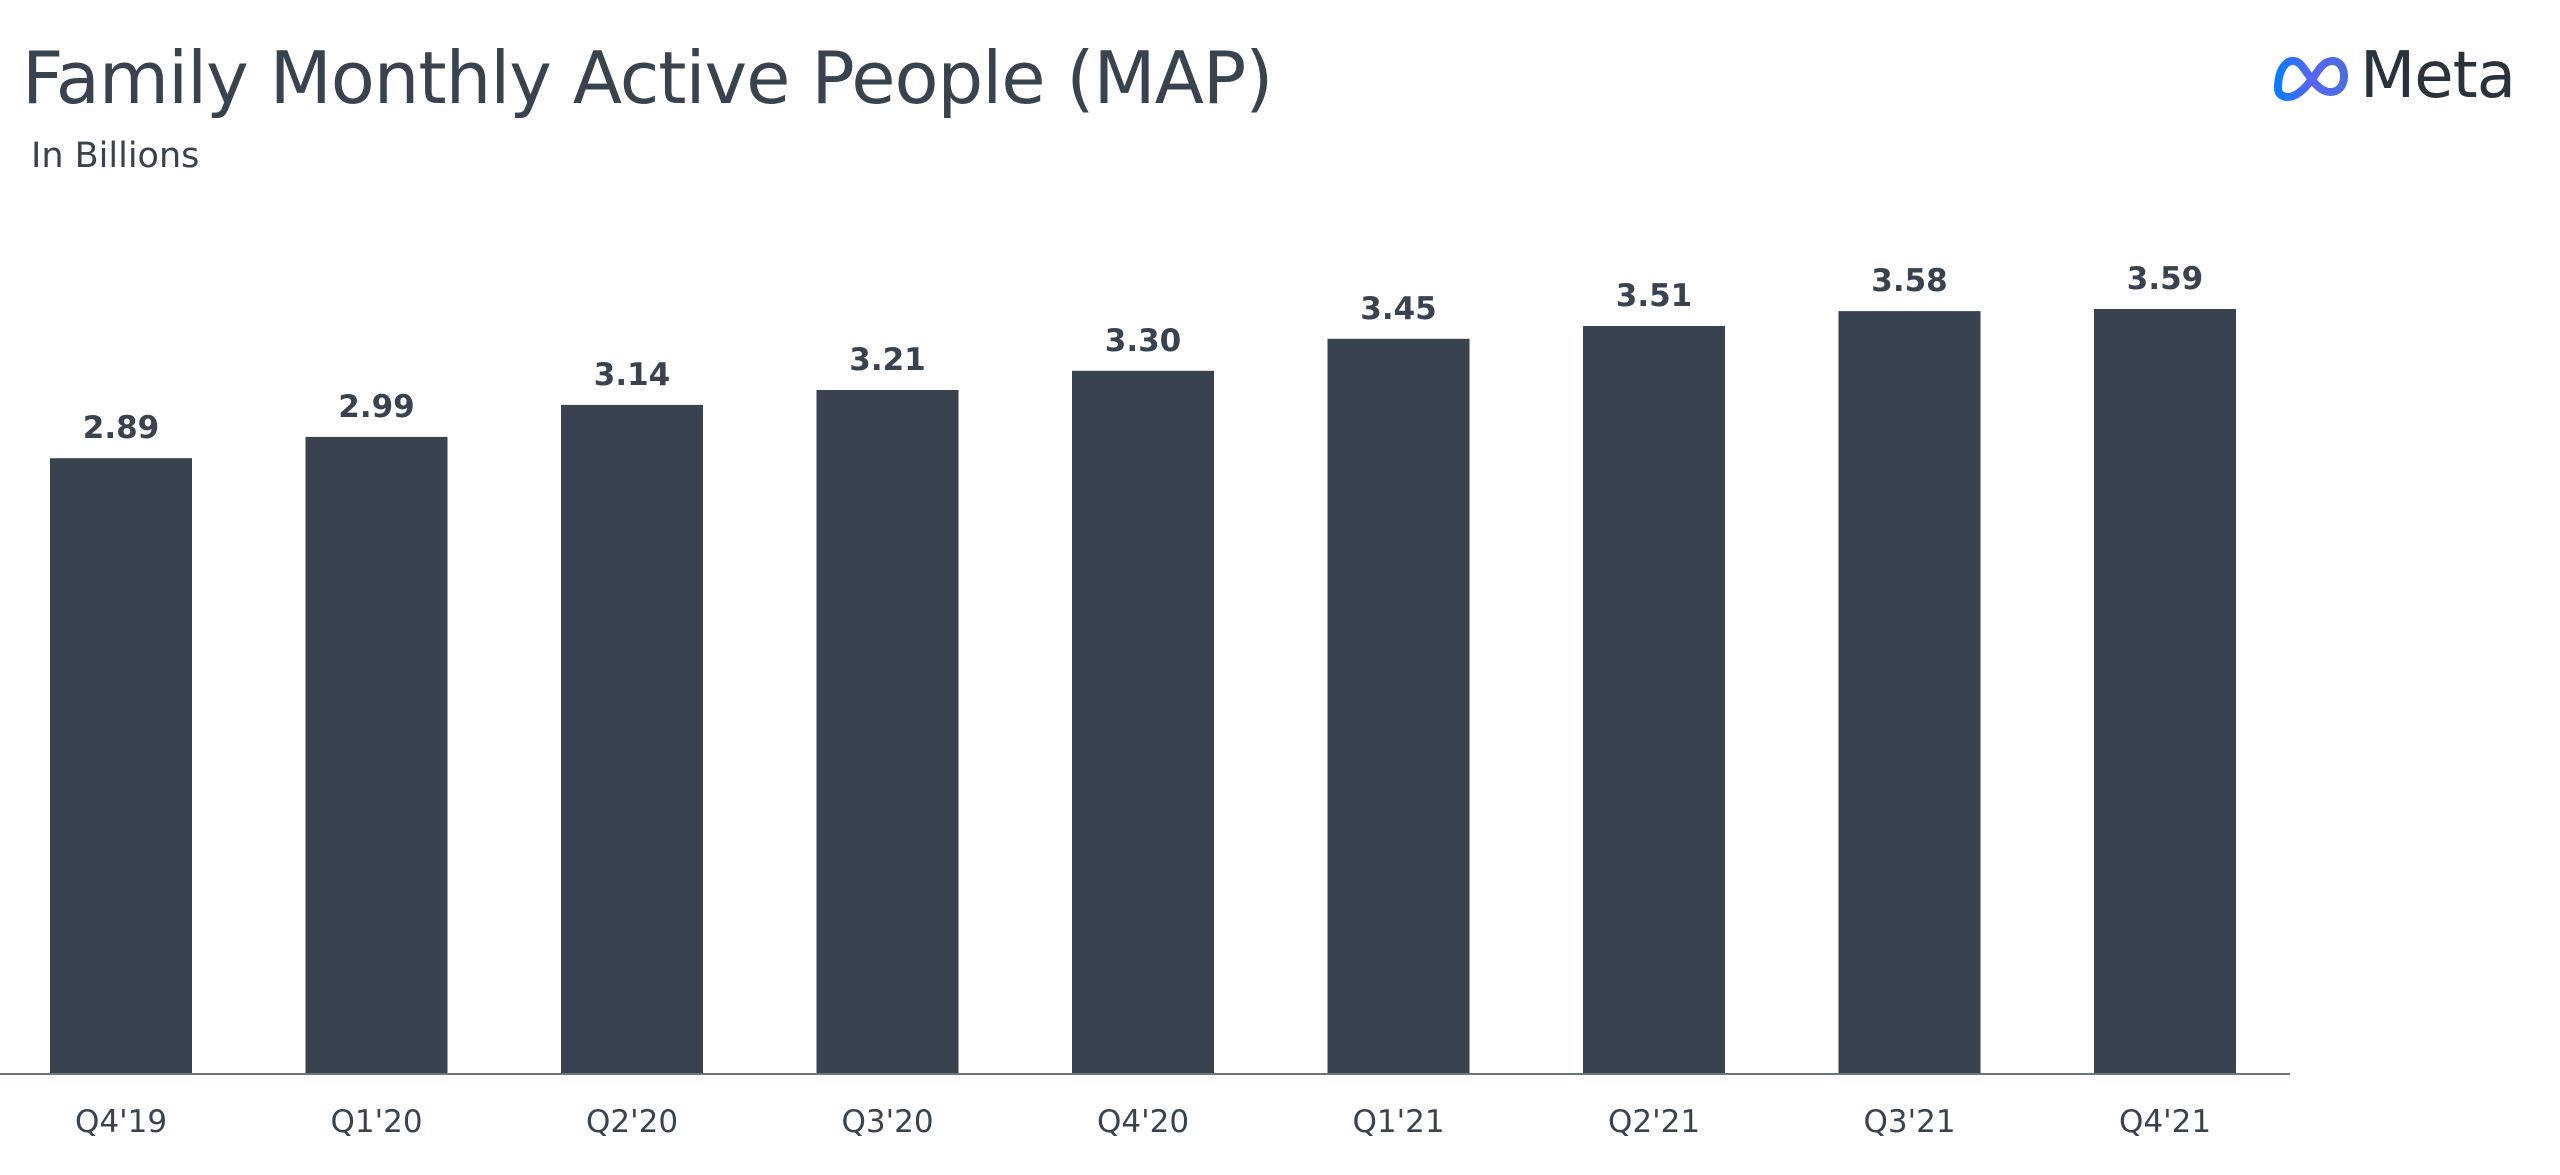 This screenshot has height=1175, width=2560. What do you see at coordinates (121, 766) in the screenshot?
I see `bar-Q4'19` at bounding box center [121, 766].